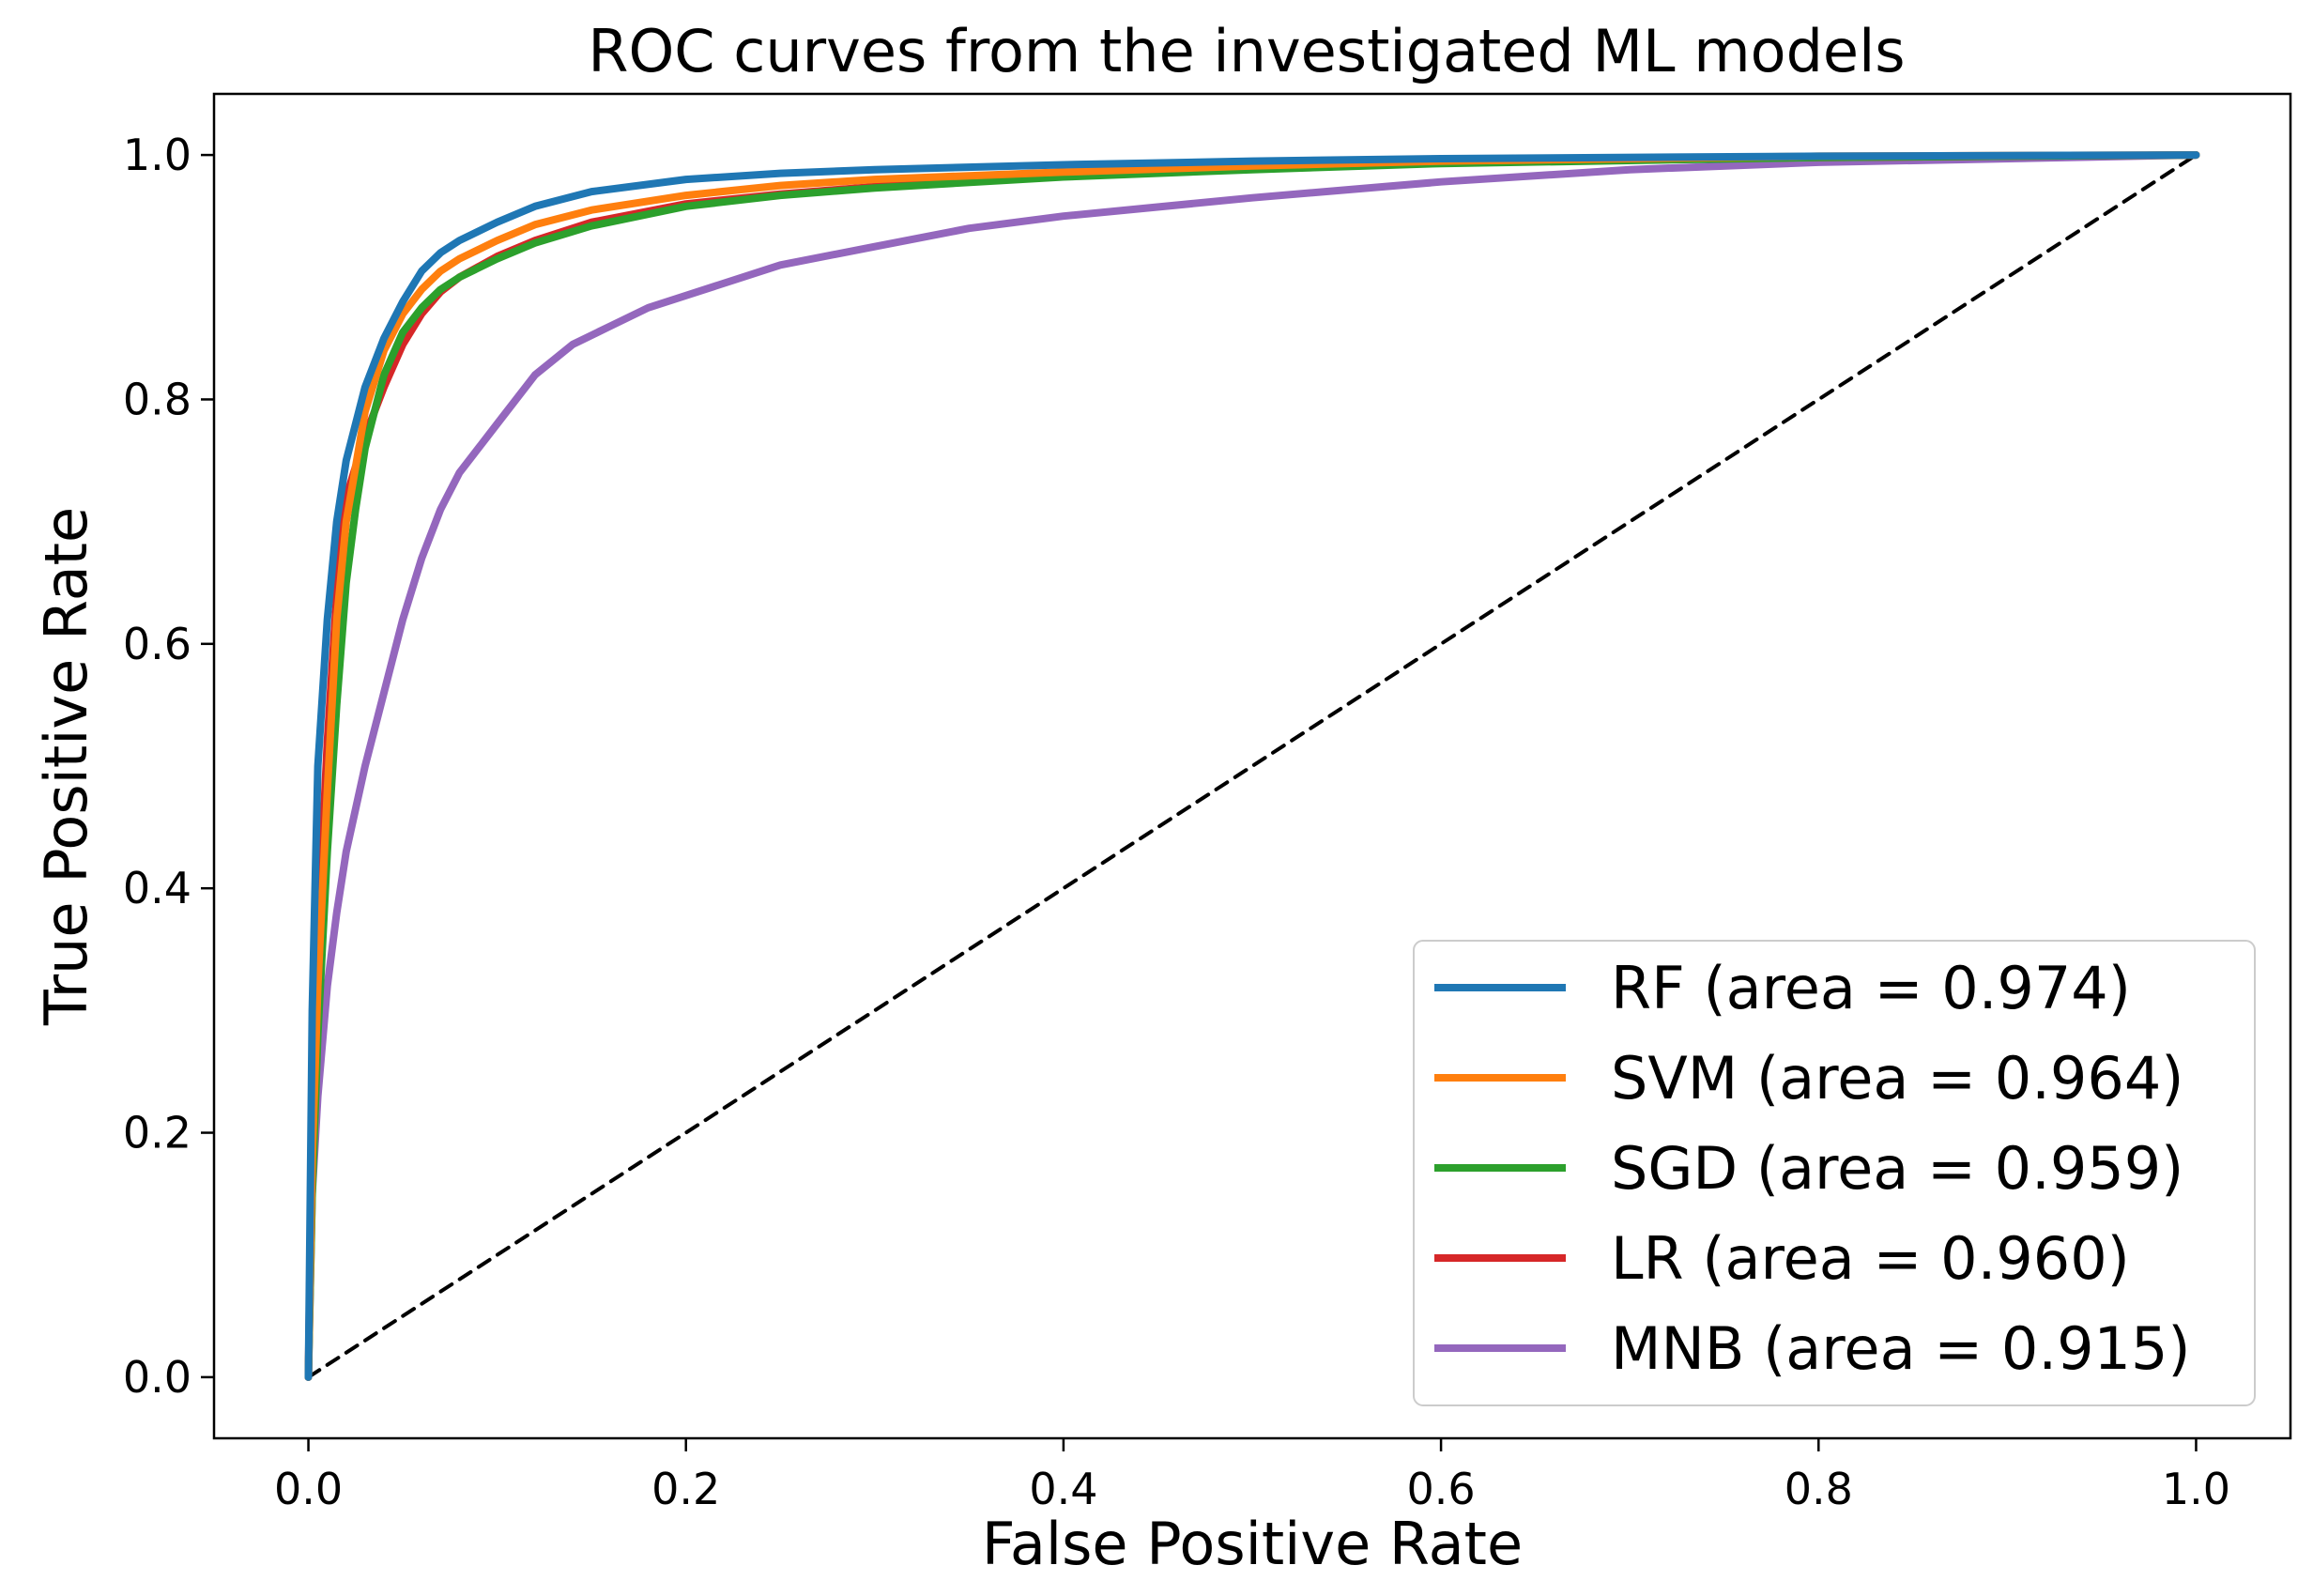  I want to click on legend-label-svm: SVM (area = 0.964), so click(1897, 1078).